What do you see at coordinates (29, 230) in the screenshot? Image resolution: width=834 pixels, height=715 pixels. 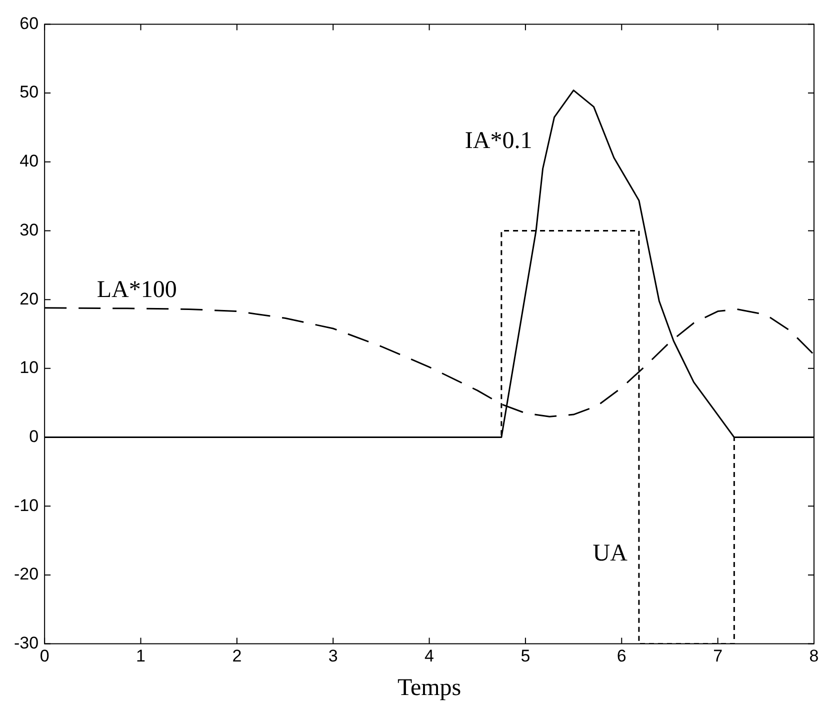 I see `y-tick-label: 30` at bounding box center [29, 230].